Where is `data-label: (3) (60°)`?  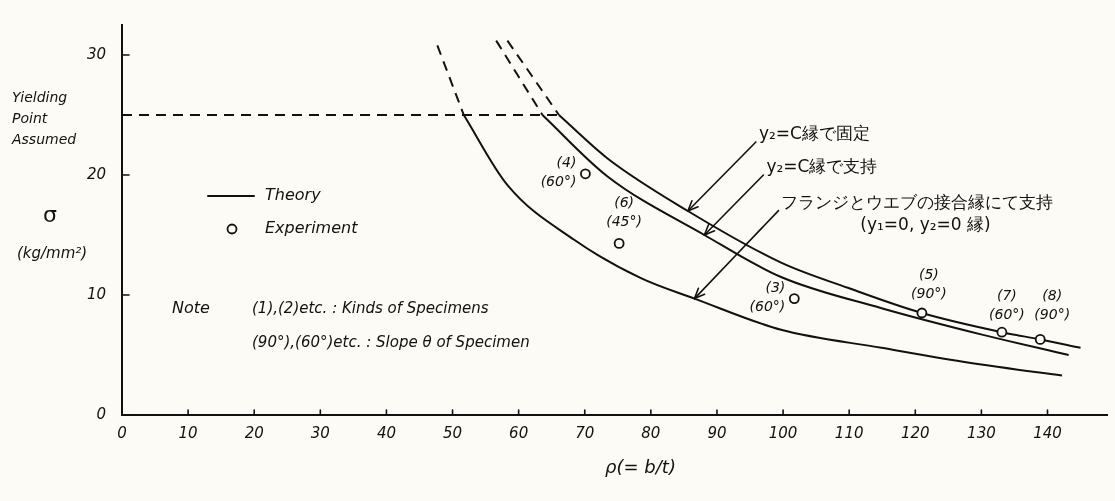
data-label: (3) (60°) is located at coordinates (767, 297).